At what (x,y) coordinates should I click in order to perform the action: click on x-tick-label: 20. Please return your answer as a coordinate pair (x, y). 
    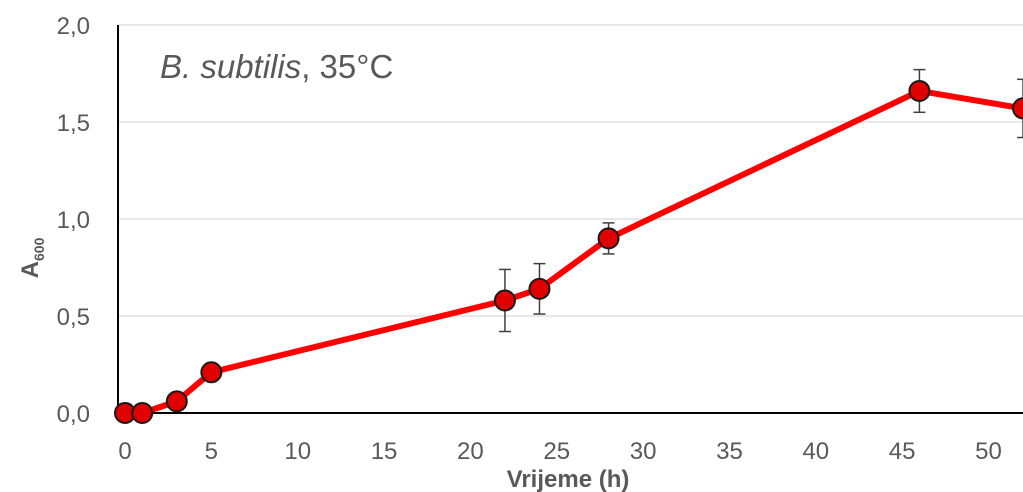
    Looking at the image, I should click on (470, 451).